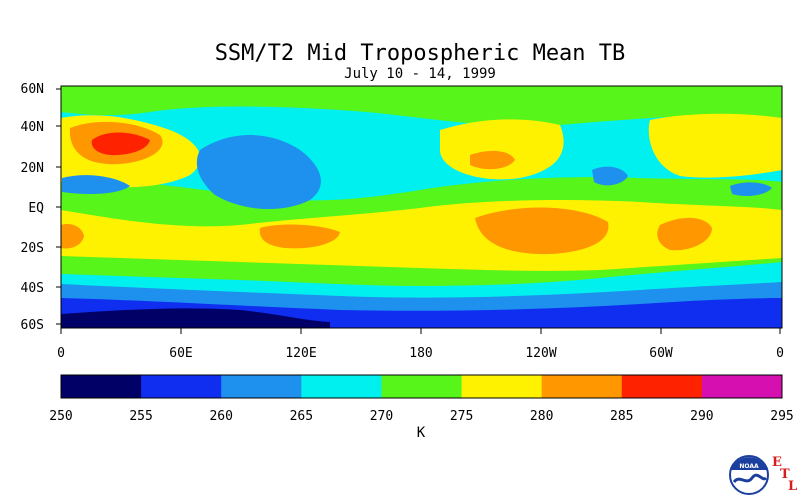 This screenshot has height=500, width=800. Describe the element at coordinates (195, 318) in the screenshot. I see `band-navy-south` at that location.